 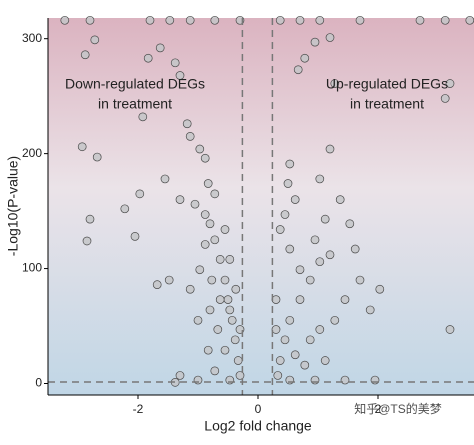 I want to click on annotation: Up-regulated DEGs, so click(x=387, y=83).